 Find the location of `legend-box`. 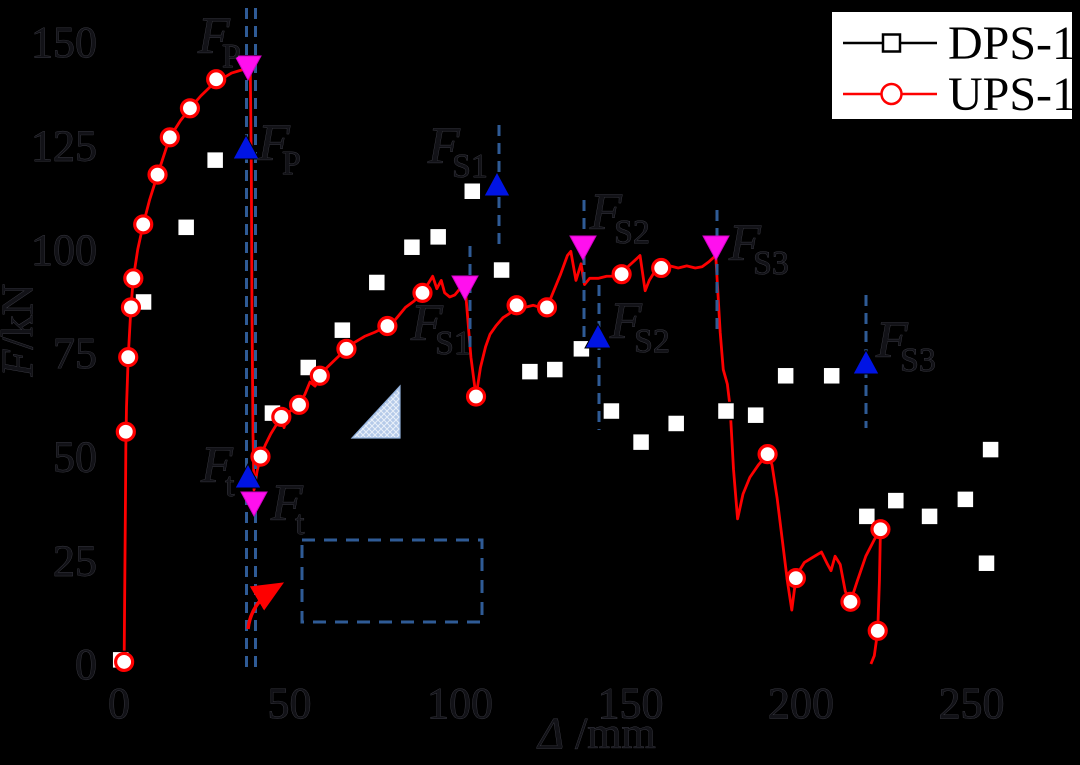

legend-box is located at coordinates (952, 65).